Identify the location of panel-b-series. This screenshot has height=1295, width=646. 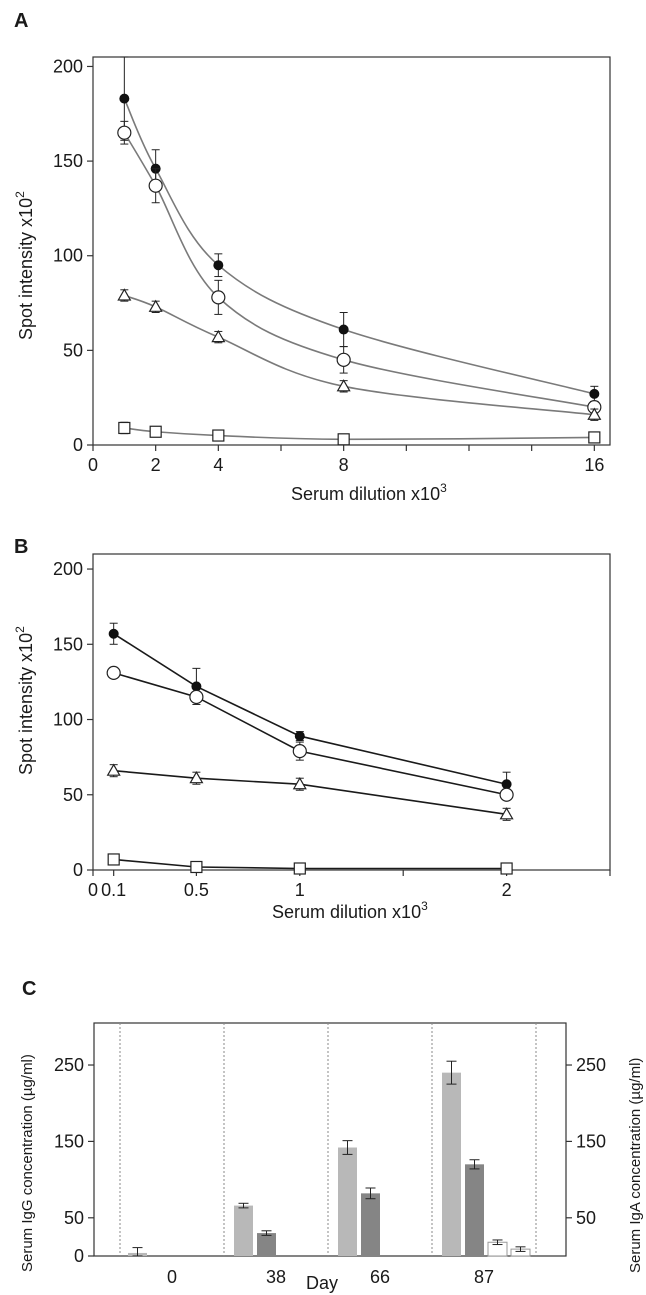
(310, 748).